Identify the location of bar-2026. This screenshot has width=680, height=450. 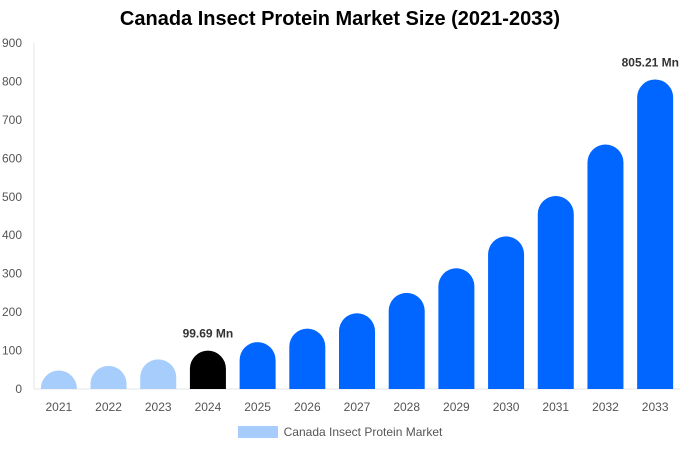
(307, 358).